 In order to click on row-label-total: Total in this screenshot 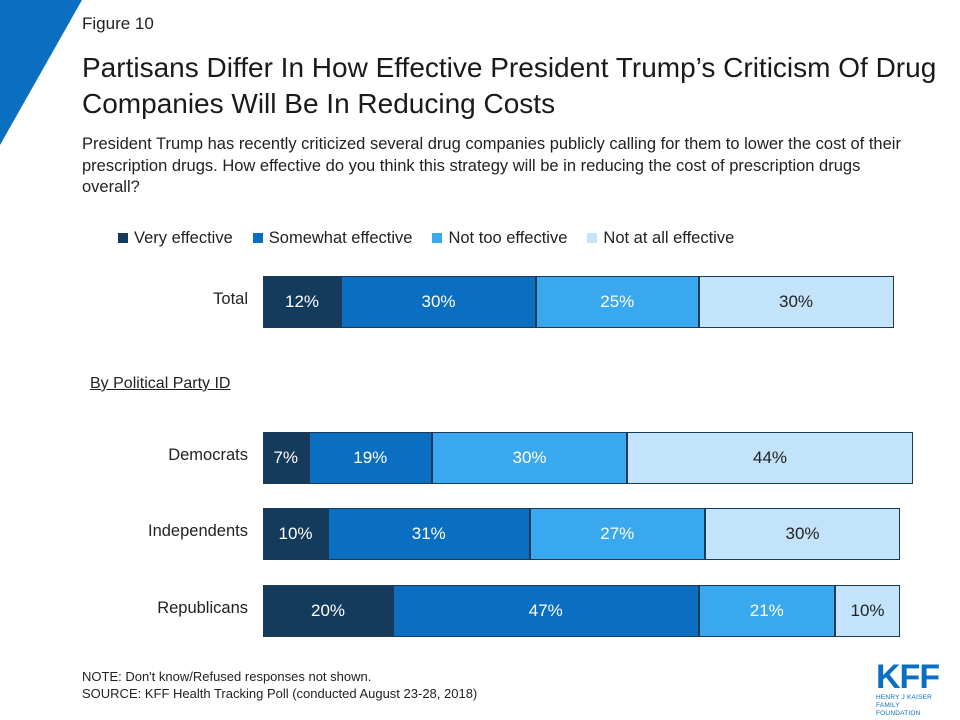, I will do `click(230, 299)`.